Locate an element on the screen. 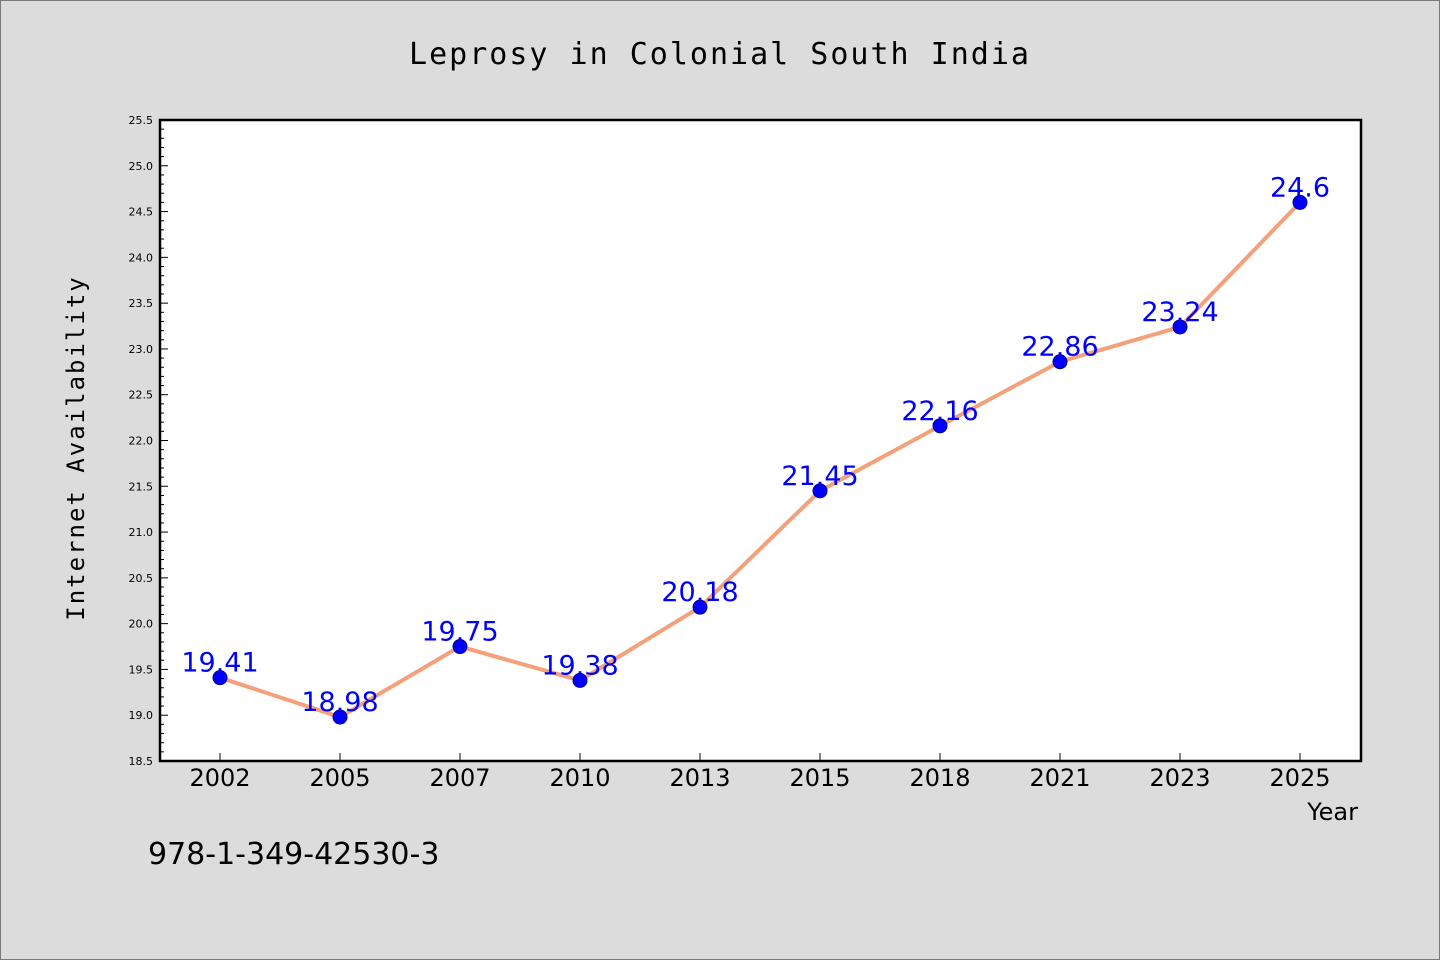  x-tick-label: 2010 is located at coordinates (579, 778).